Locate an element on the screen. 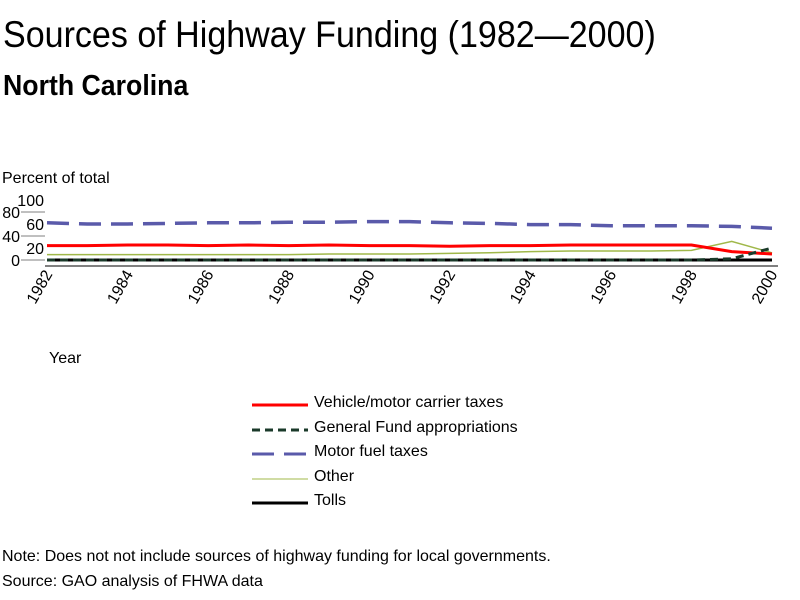  x-tick-label: 1990 is located at coordinates (362, 286).